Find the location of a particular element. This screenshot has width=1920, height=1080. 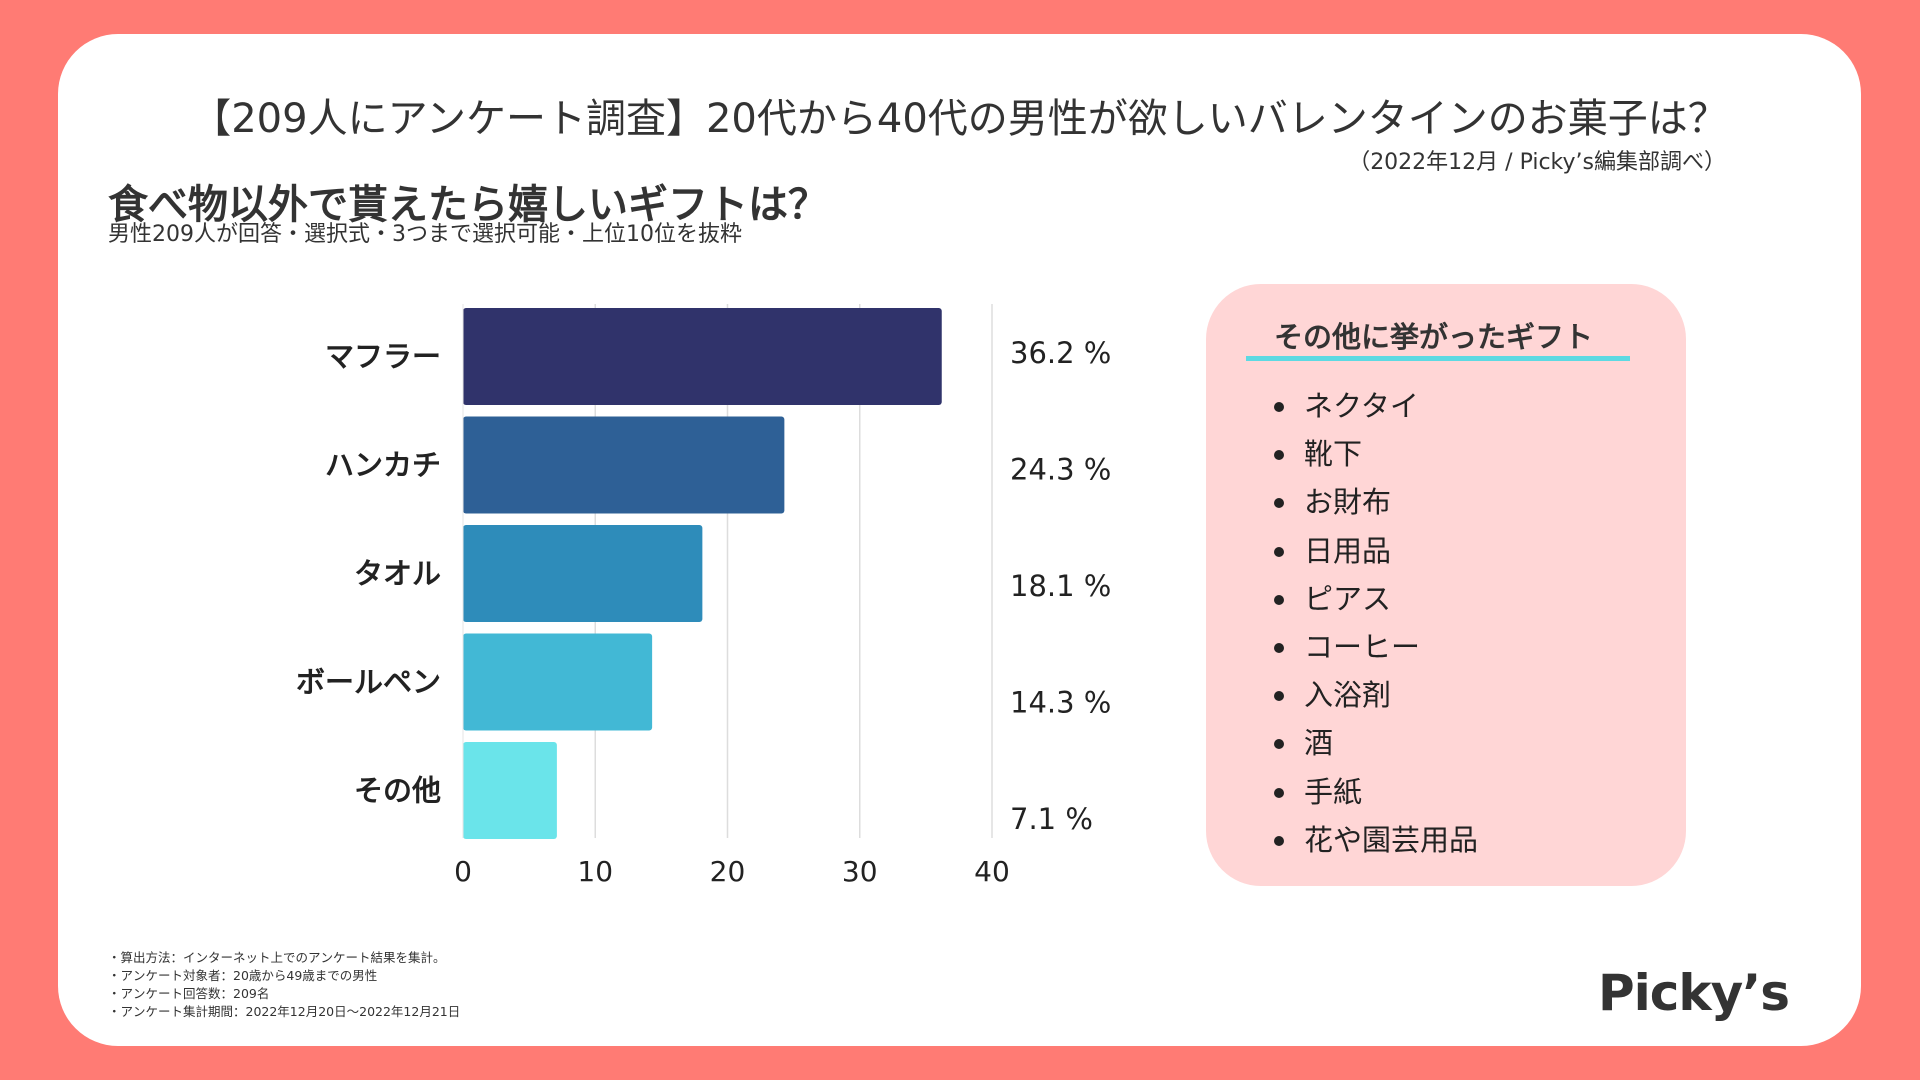

list-item: 手紙 is located at coordinates (1376, 792).